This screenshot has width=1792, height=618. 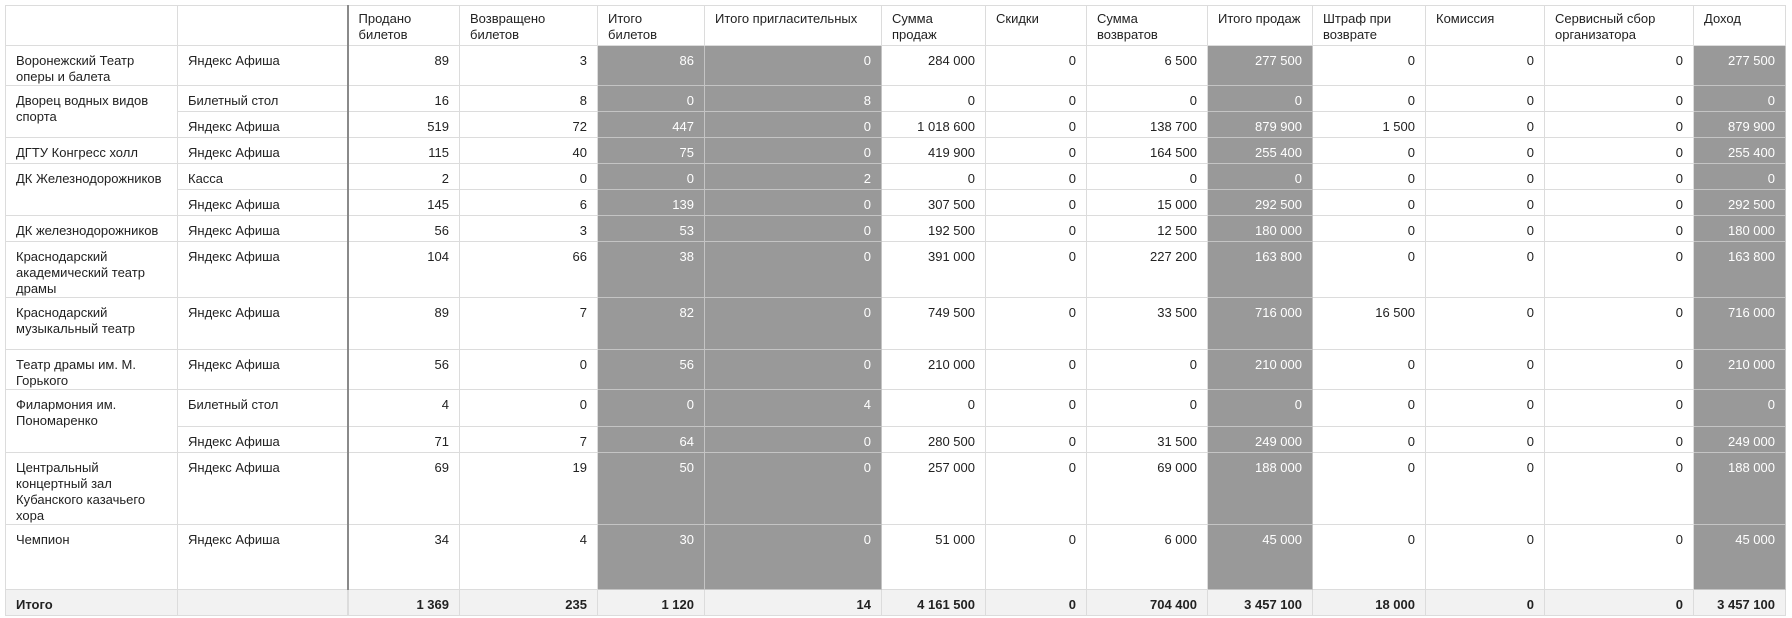 What do you see at coordinates (91, 323) in the screenshot?
I see `cell-venue: Краснодарский музыкальный театр` at bounding box center [91, 323].